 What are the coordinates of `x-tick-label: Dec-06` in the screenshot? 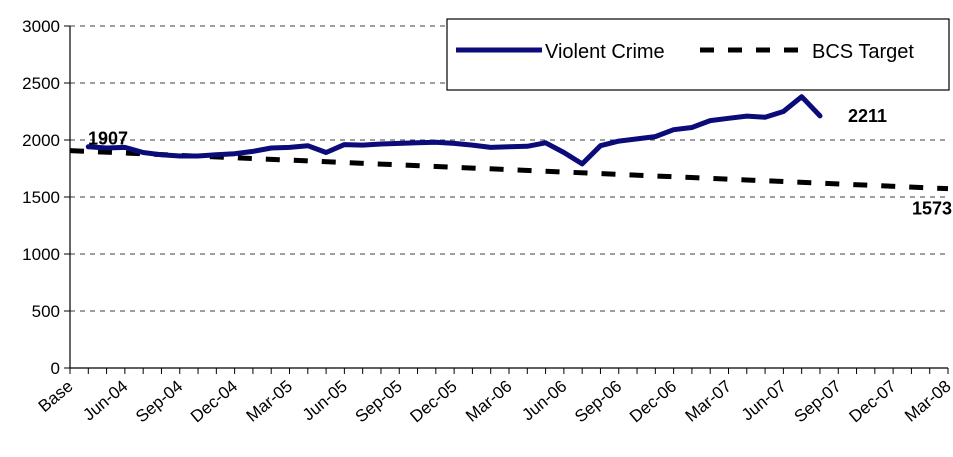 It's located at (653, 402).